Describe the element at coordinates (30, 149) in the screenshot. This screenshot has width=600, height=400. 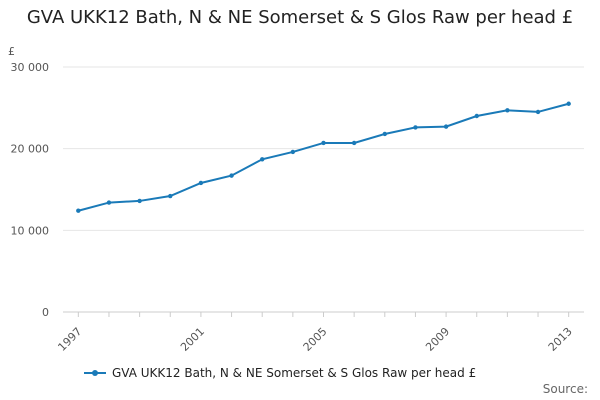
I see `y-tick-label: 20 000` at that location.